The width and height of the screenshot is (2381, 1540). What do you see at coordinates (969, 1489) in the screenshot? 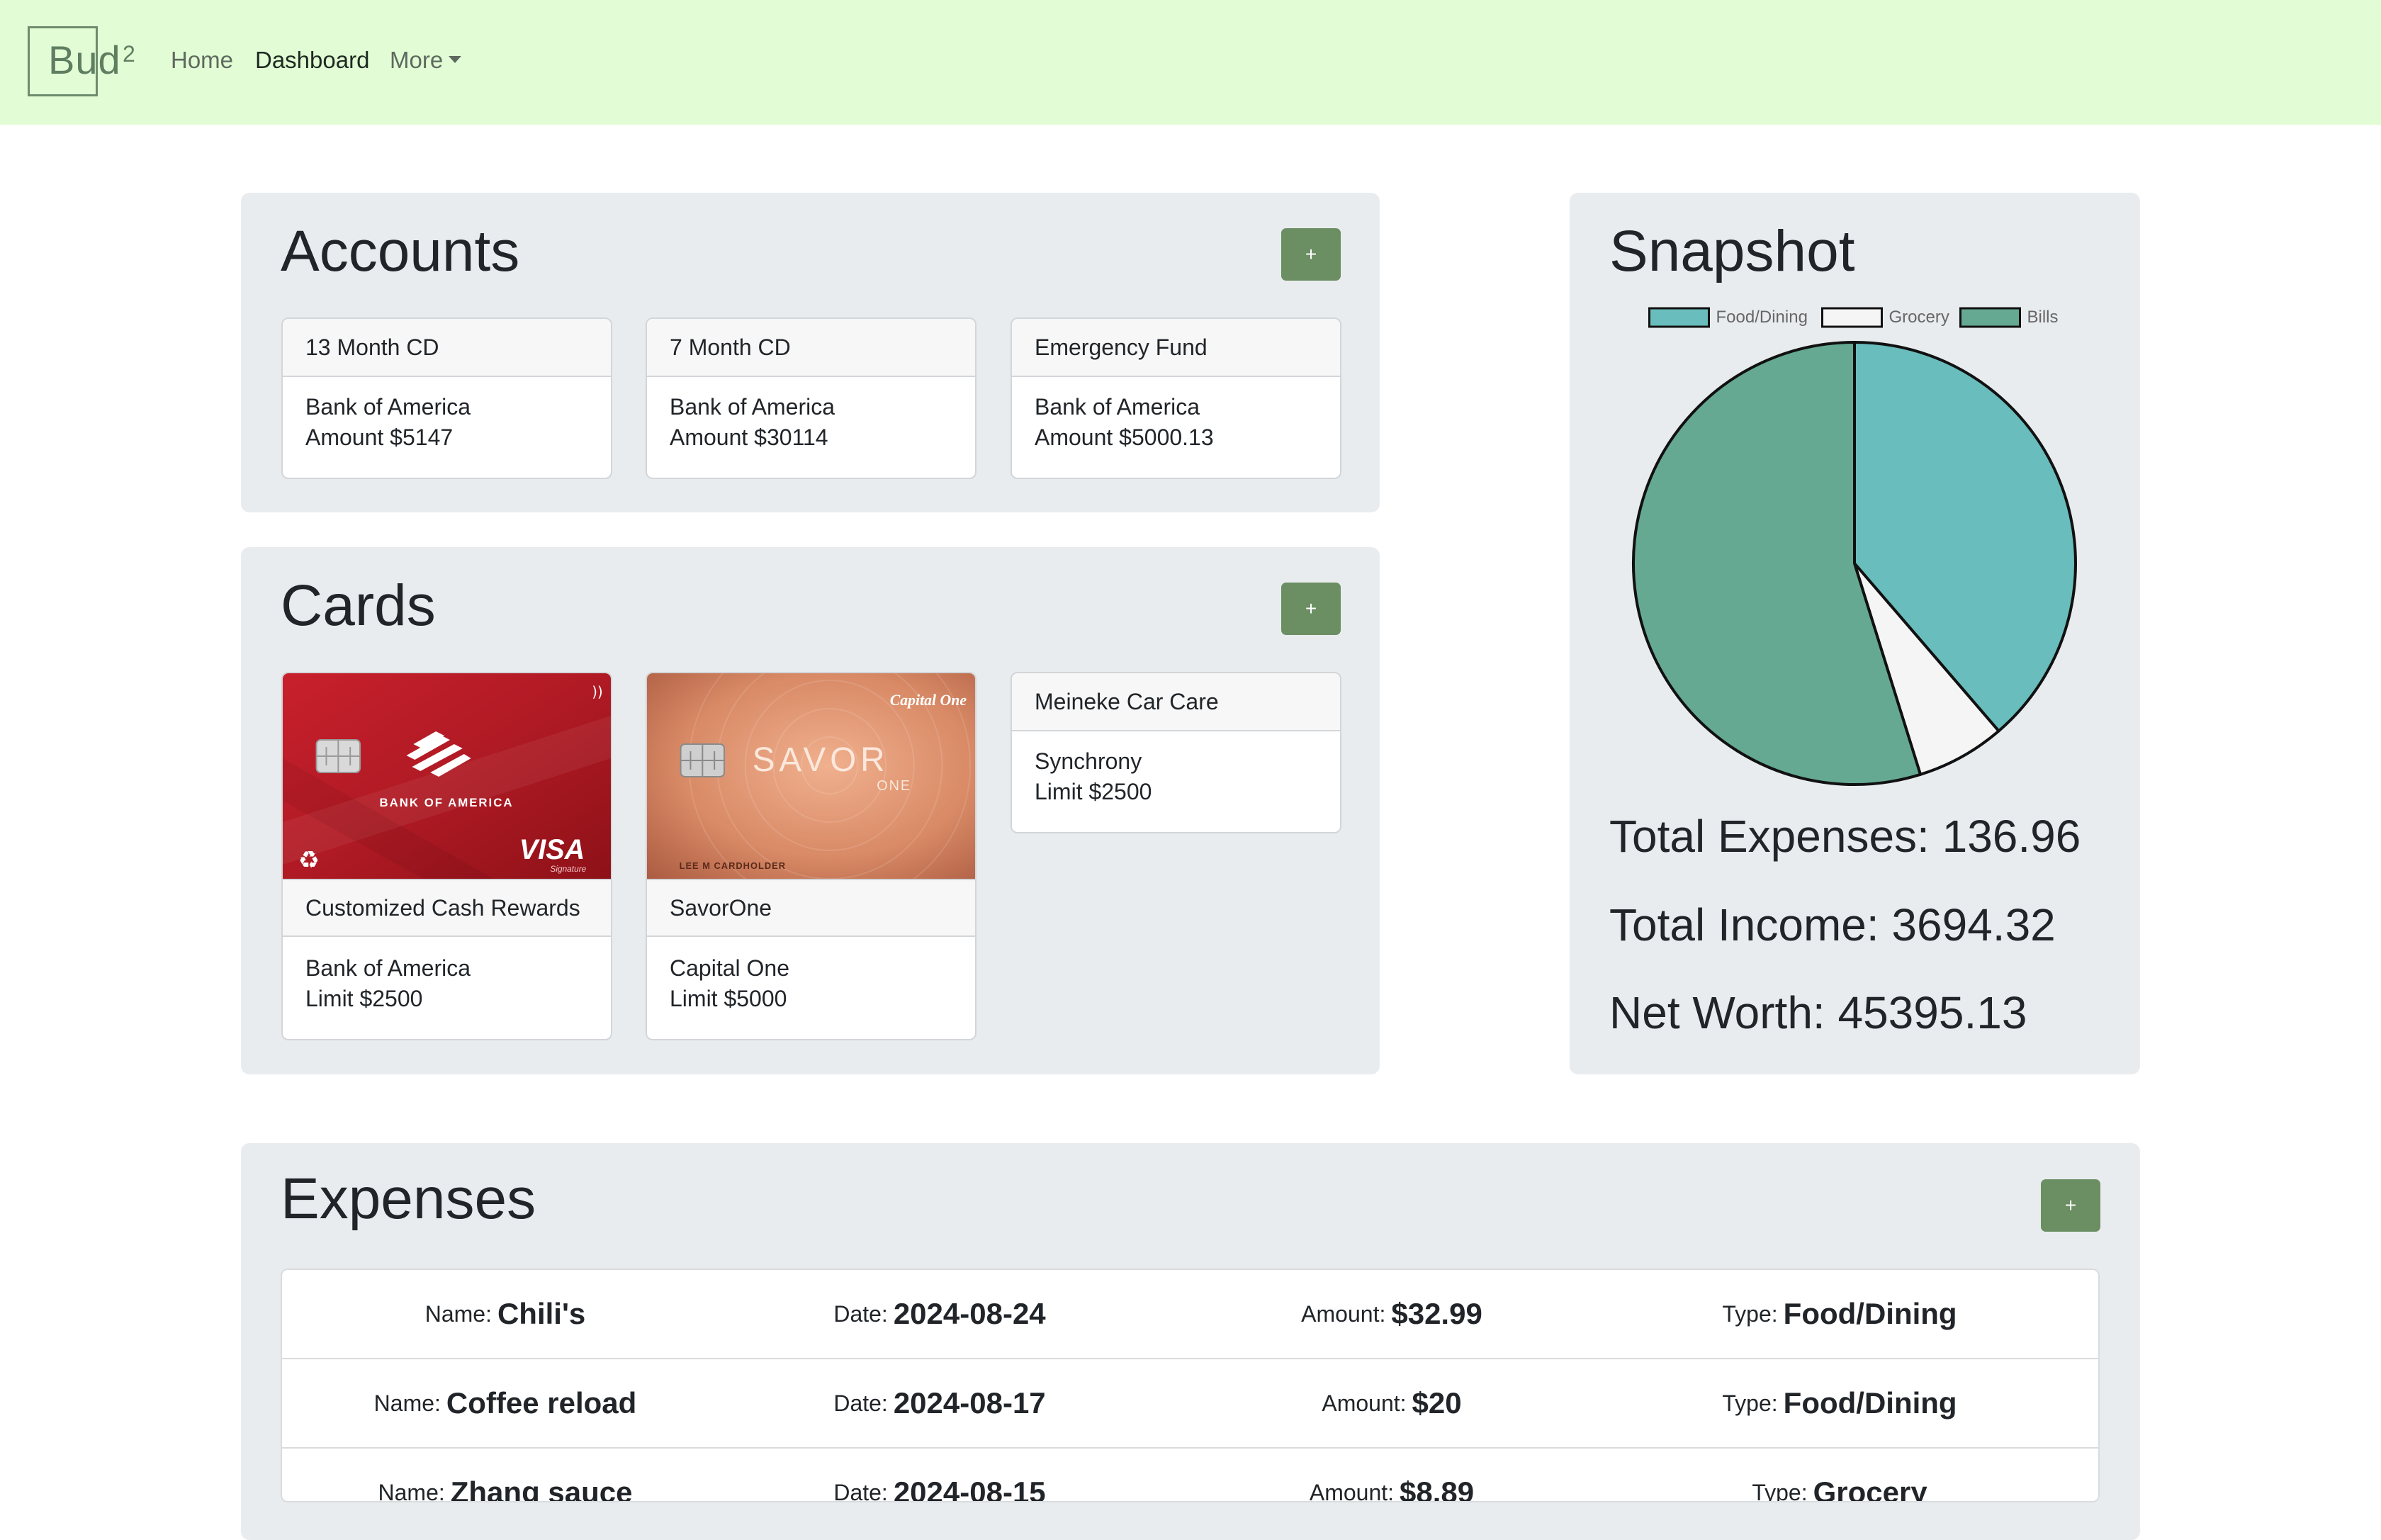
I see `expense-date: 2024-08-15` at bounding box center [969, 1489].